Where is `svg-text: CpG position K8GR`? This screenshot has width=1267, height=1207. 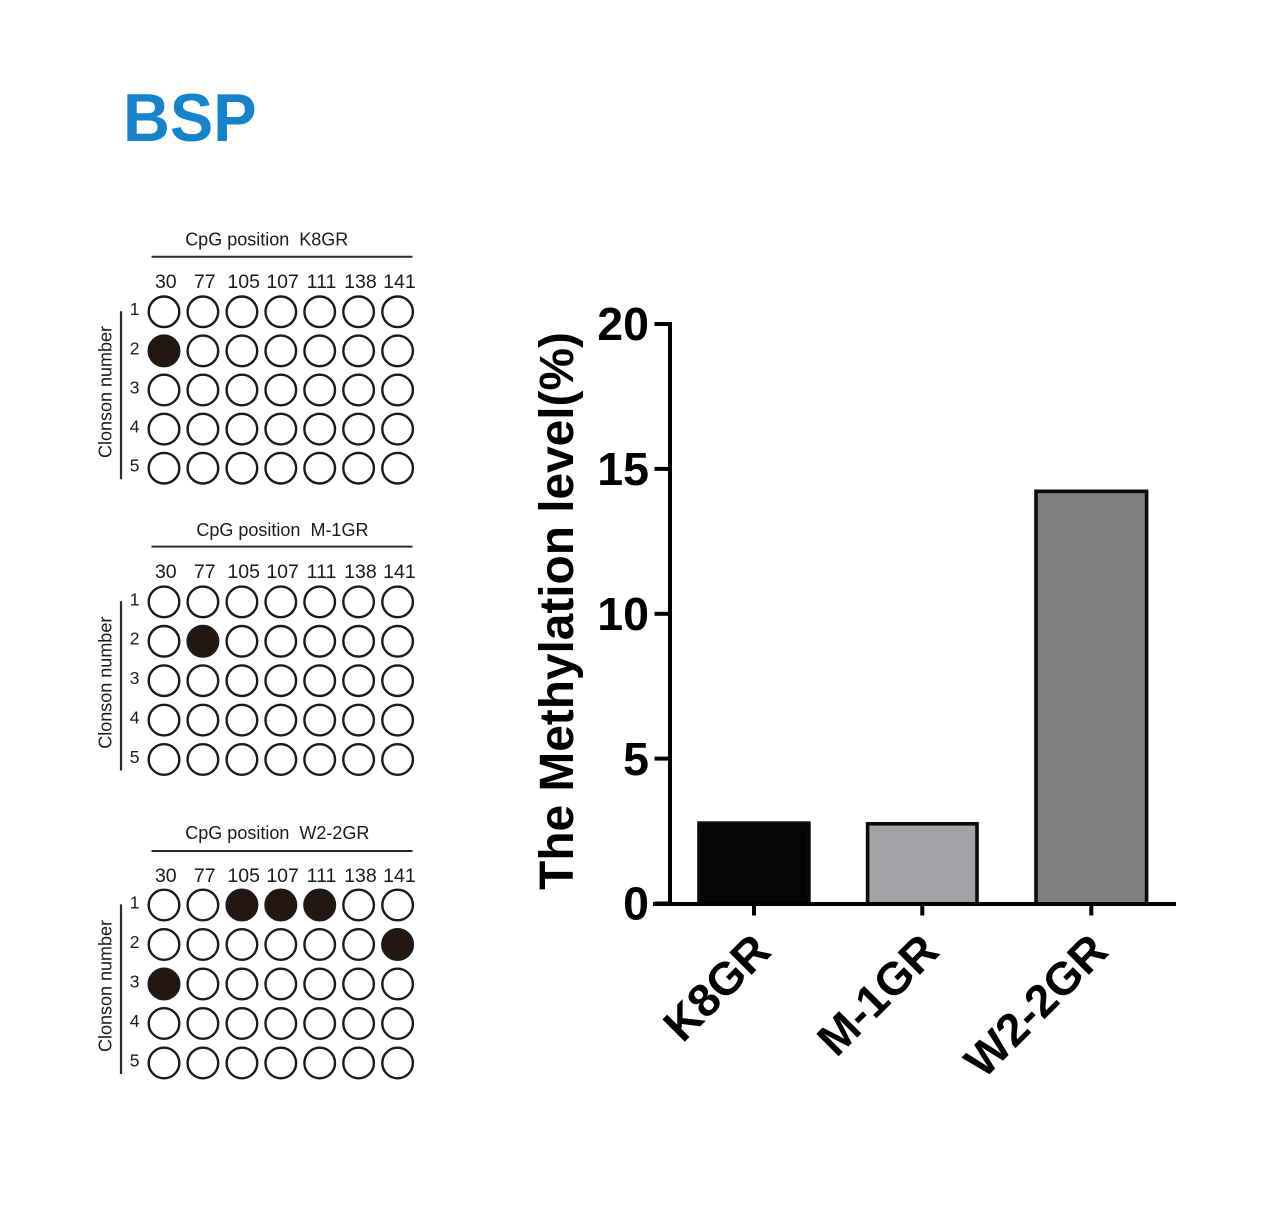
svg-text: CpG position K8GR is located at coordinates (266, 239).